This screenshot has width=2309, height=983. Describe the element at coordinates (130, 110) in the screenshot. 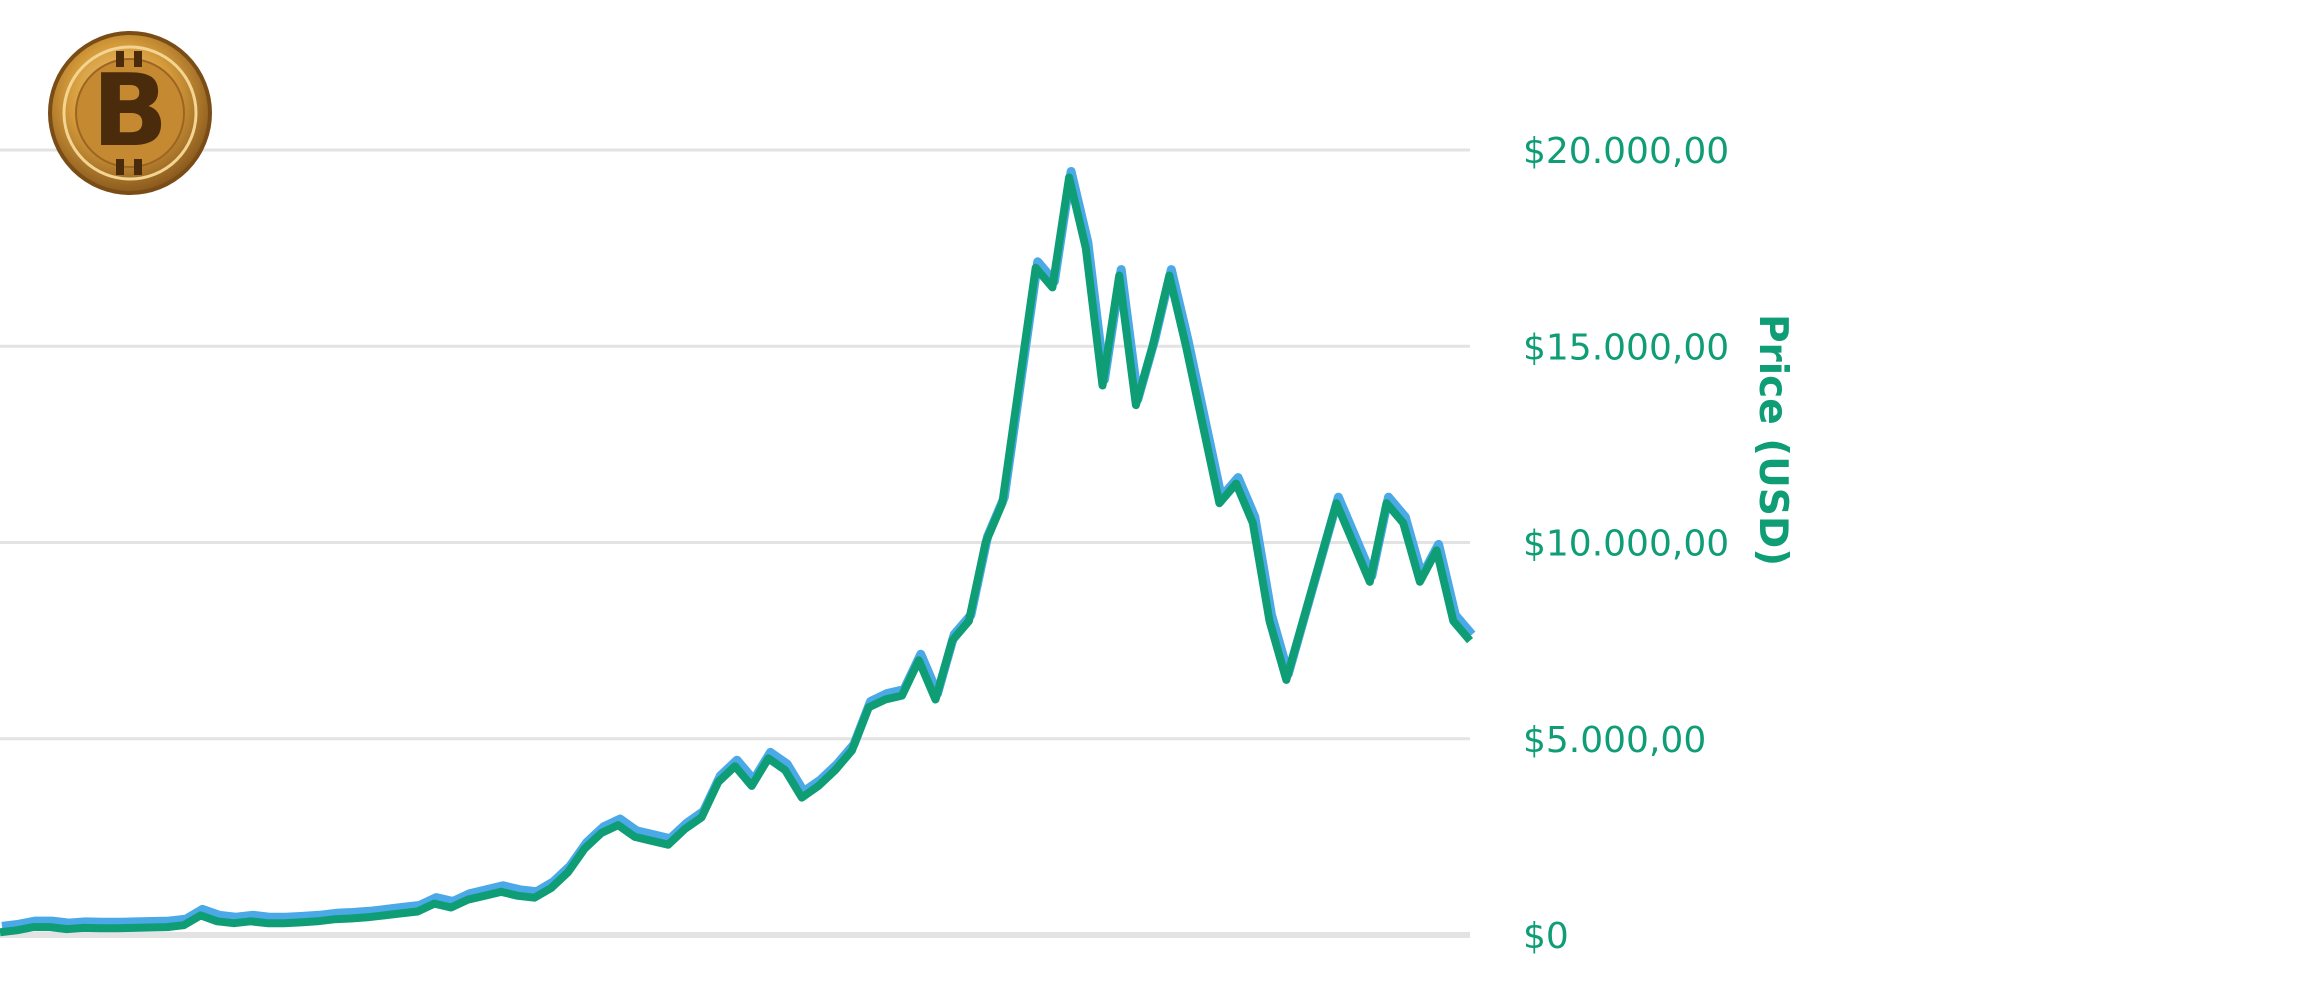

I see `bitcoin-glyph: B` at that location.